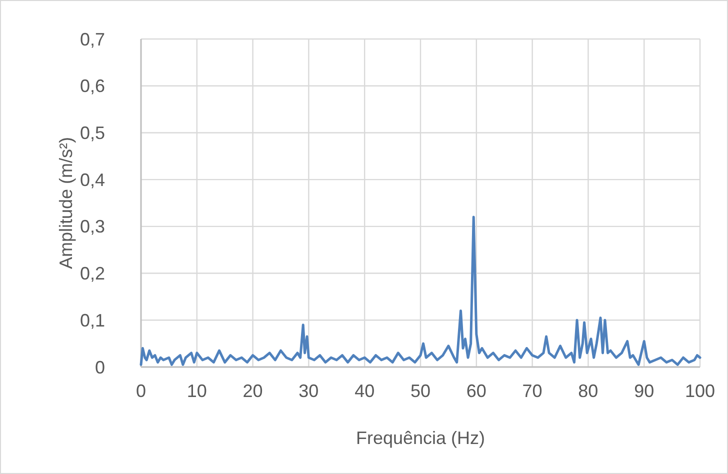 This screenshot has height=474, width=728. I want to click on x-tick-label: 10, so click(196, 391).